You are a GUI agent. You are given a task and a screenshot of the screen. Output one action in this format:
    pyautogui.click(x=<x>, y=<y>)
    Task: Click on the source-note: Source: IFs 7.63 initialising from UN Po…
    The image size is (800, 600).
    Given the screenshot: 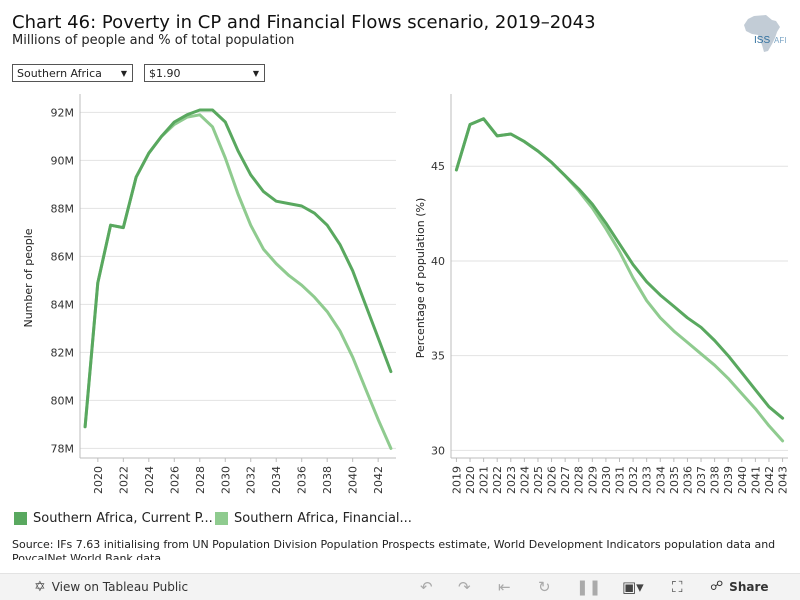 What is the action you would take?
    pyautogui.click(x=394, y=549)
    